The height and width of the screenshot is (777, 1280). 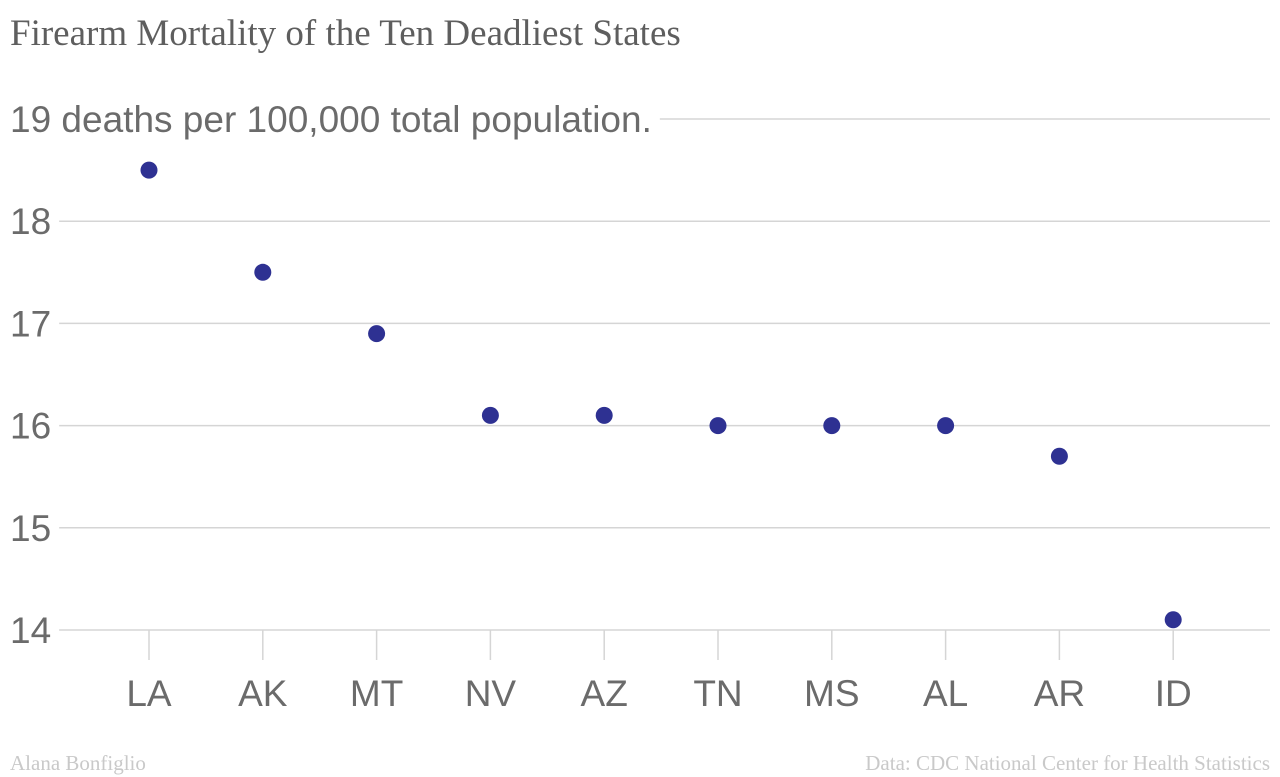 What do you see at coordinates (263, 693) in the screenshot?
I see `x-tick-label-ak: AK` at bounding box center [263, 693].